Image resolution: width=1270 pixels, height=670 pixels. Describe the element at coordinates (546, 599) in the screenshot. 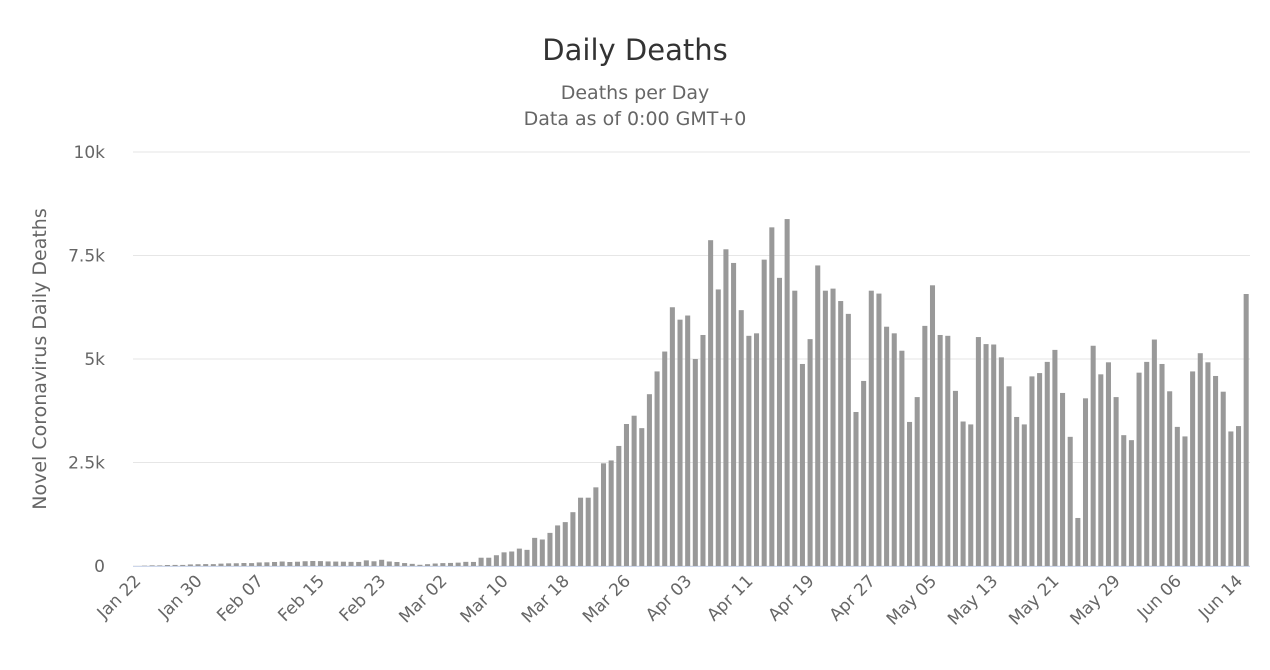

I see `x-tick-label: Mar 18` at that location.